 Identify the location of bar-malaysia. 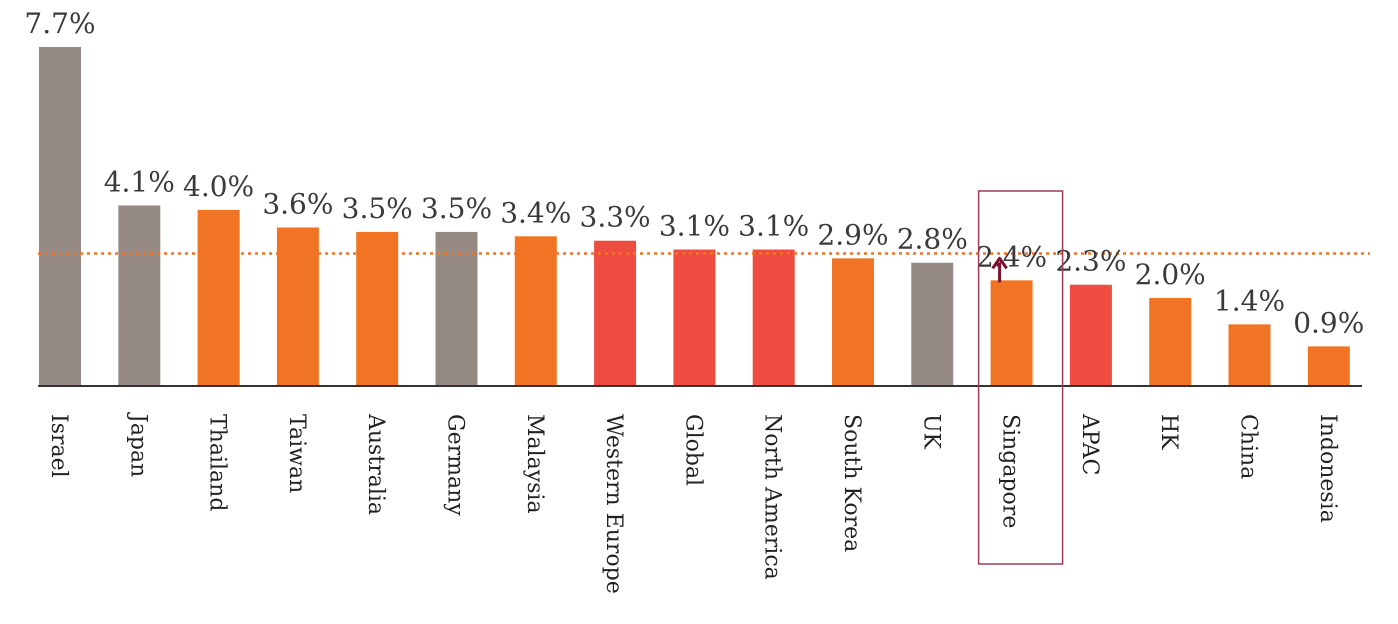
(535, 311).